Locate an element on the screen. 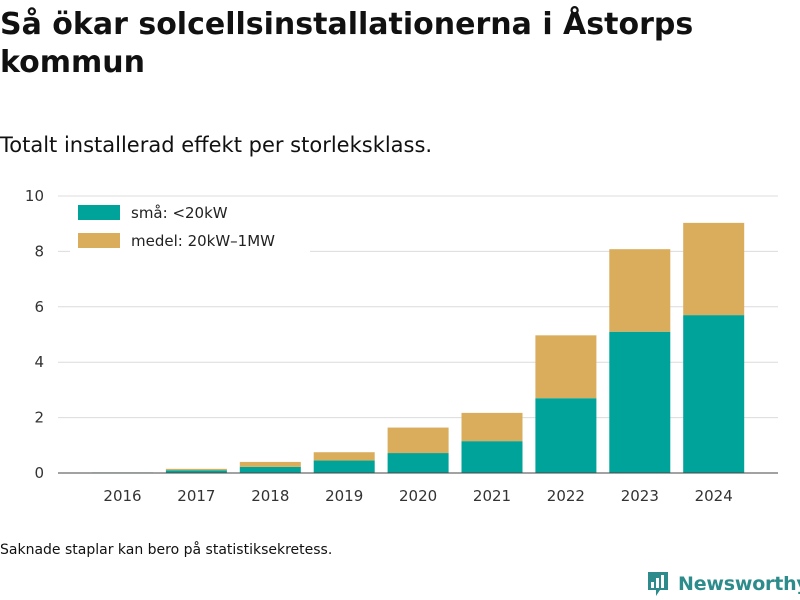 The image size is (800, 600). x-tick-label: 2020 is located at coordinates (418, 496).